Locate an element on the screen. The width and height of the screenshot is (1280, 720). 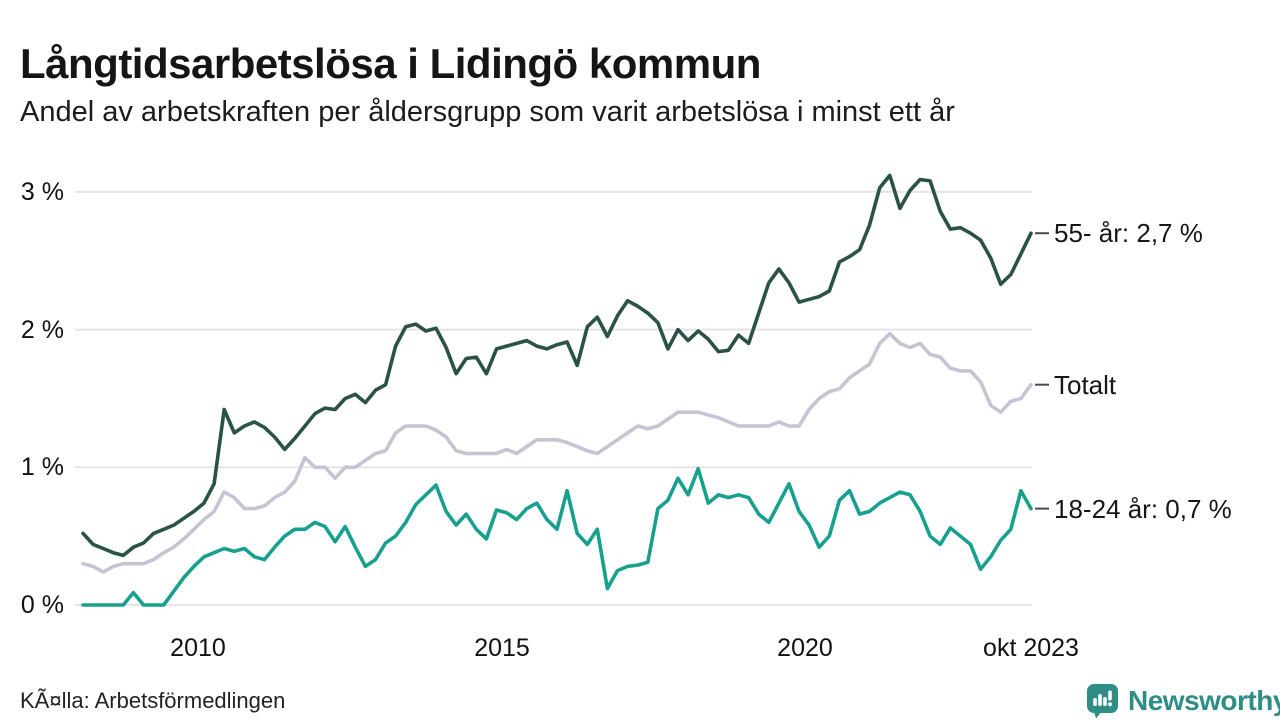
newsworthy-logo-icon is located at coordinates (1102, 701).